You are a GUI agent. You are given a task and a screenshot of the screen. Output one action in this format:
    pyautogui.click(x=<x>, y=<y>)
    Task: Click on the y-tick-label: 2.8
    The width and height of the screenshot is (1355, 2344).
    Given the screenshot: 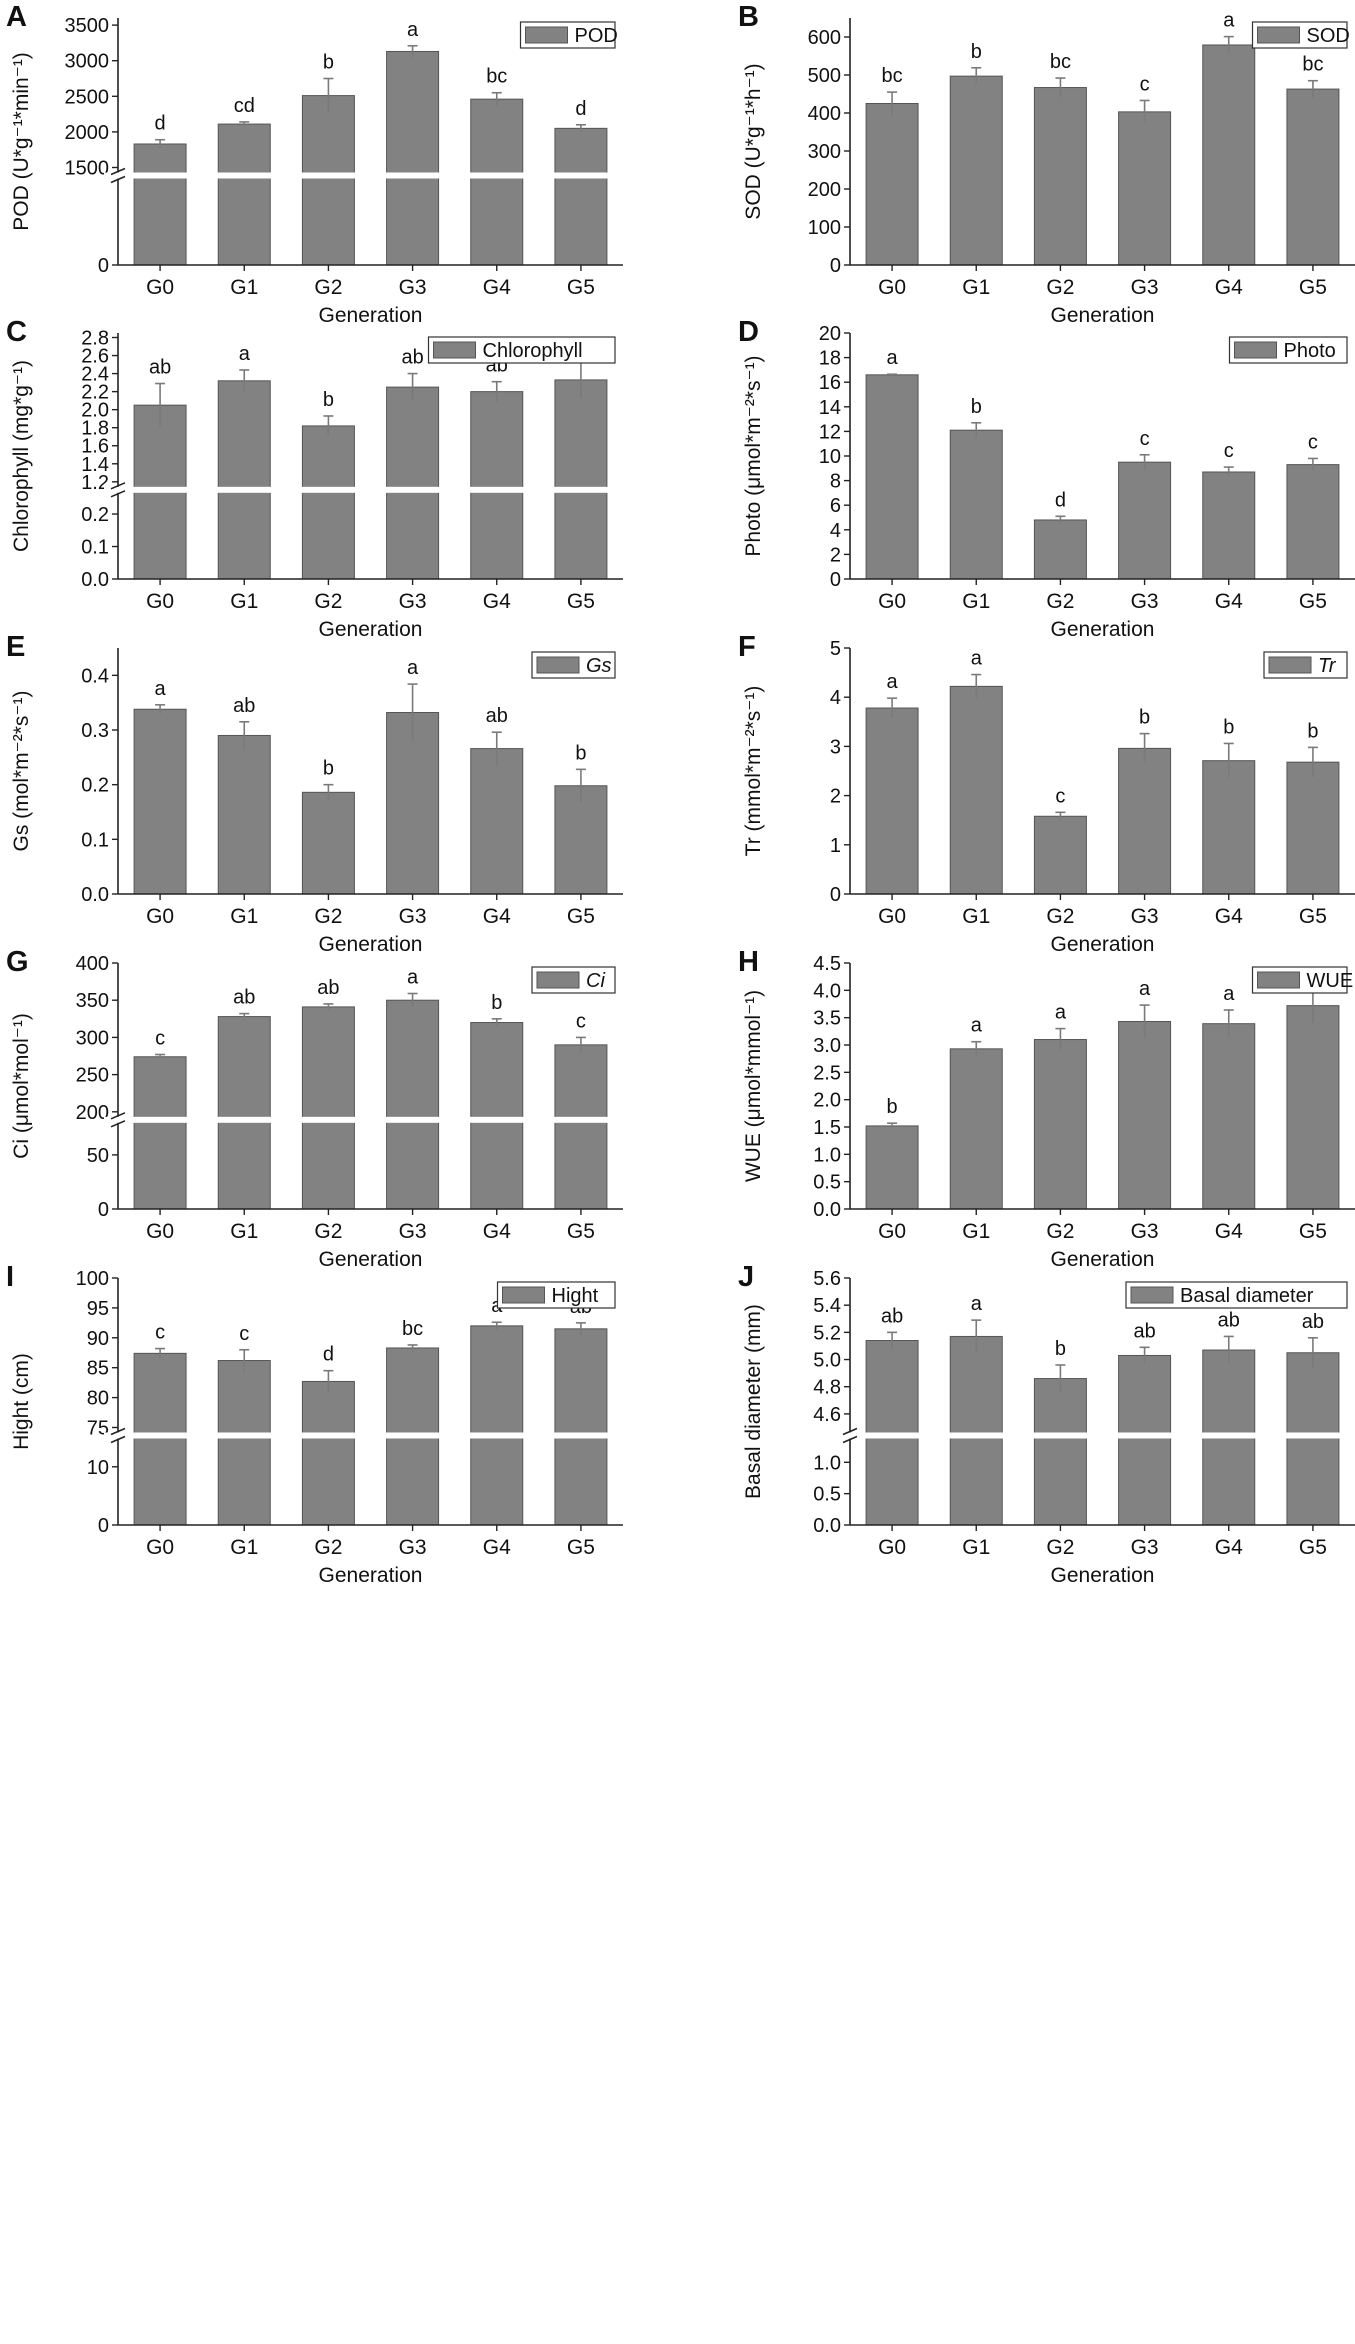 What is the action you would take?
    pyautogui.click(x=95, y=339)
    